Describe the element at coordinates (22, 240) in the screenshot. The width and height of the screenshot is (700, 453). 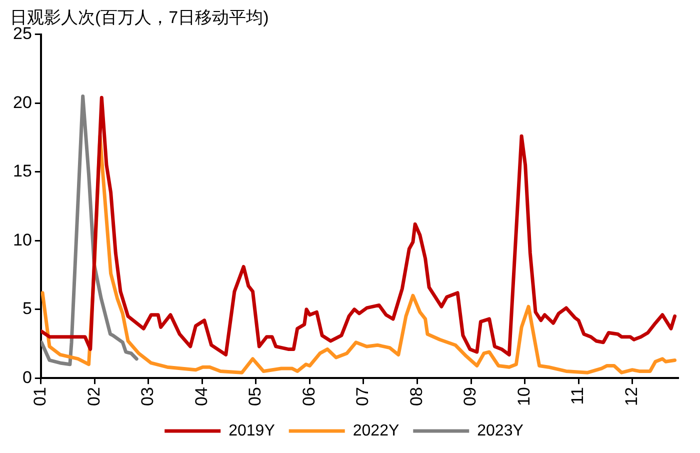
I see `y-tick-label: 10` at that location.